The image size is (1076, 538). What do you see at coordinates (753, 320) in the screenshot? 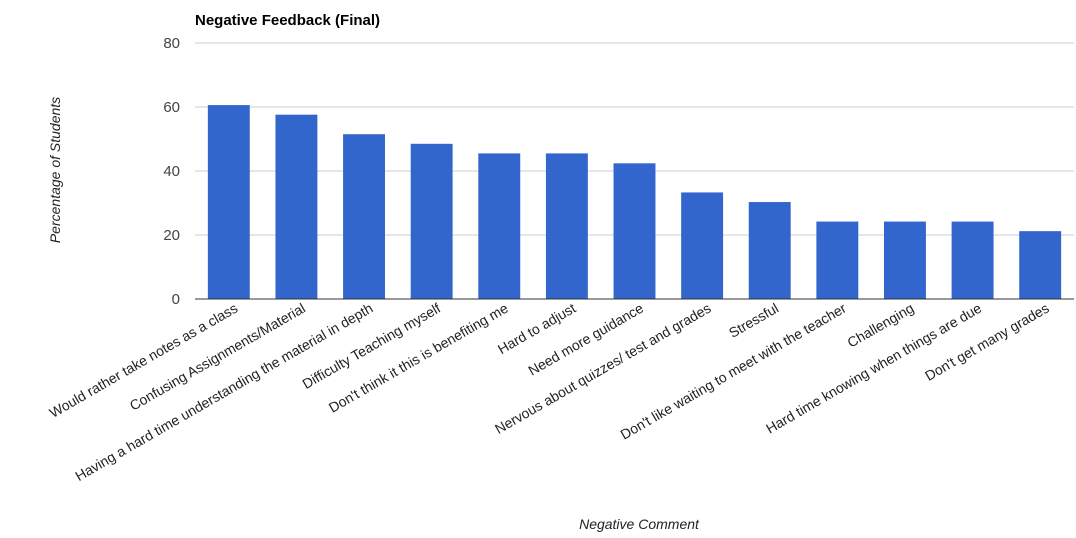
I see `x-tick-label: Stressful` at bounding box center [753, 320].